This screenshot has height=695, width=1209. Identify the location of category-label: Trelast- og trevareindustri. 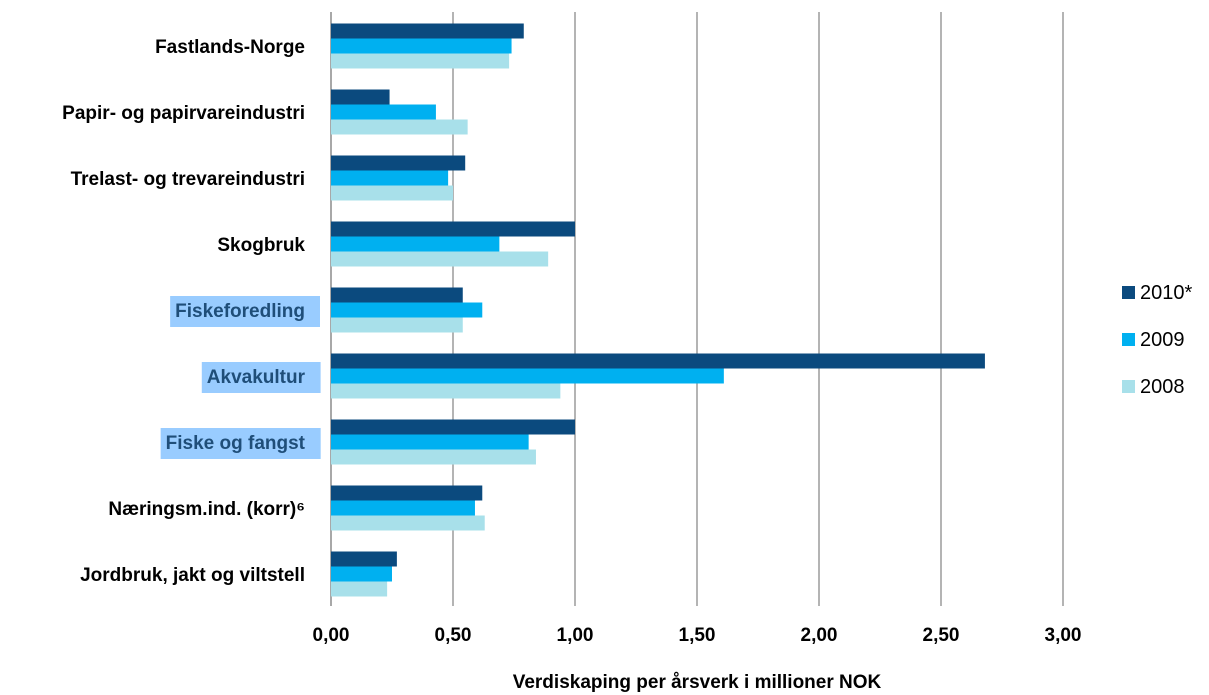
(188, 179).